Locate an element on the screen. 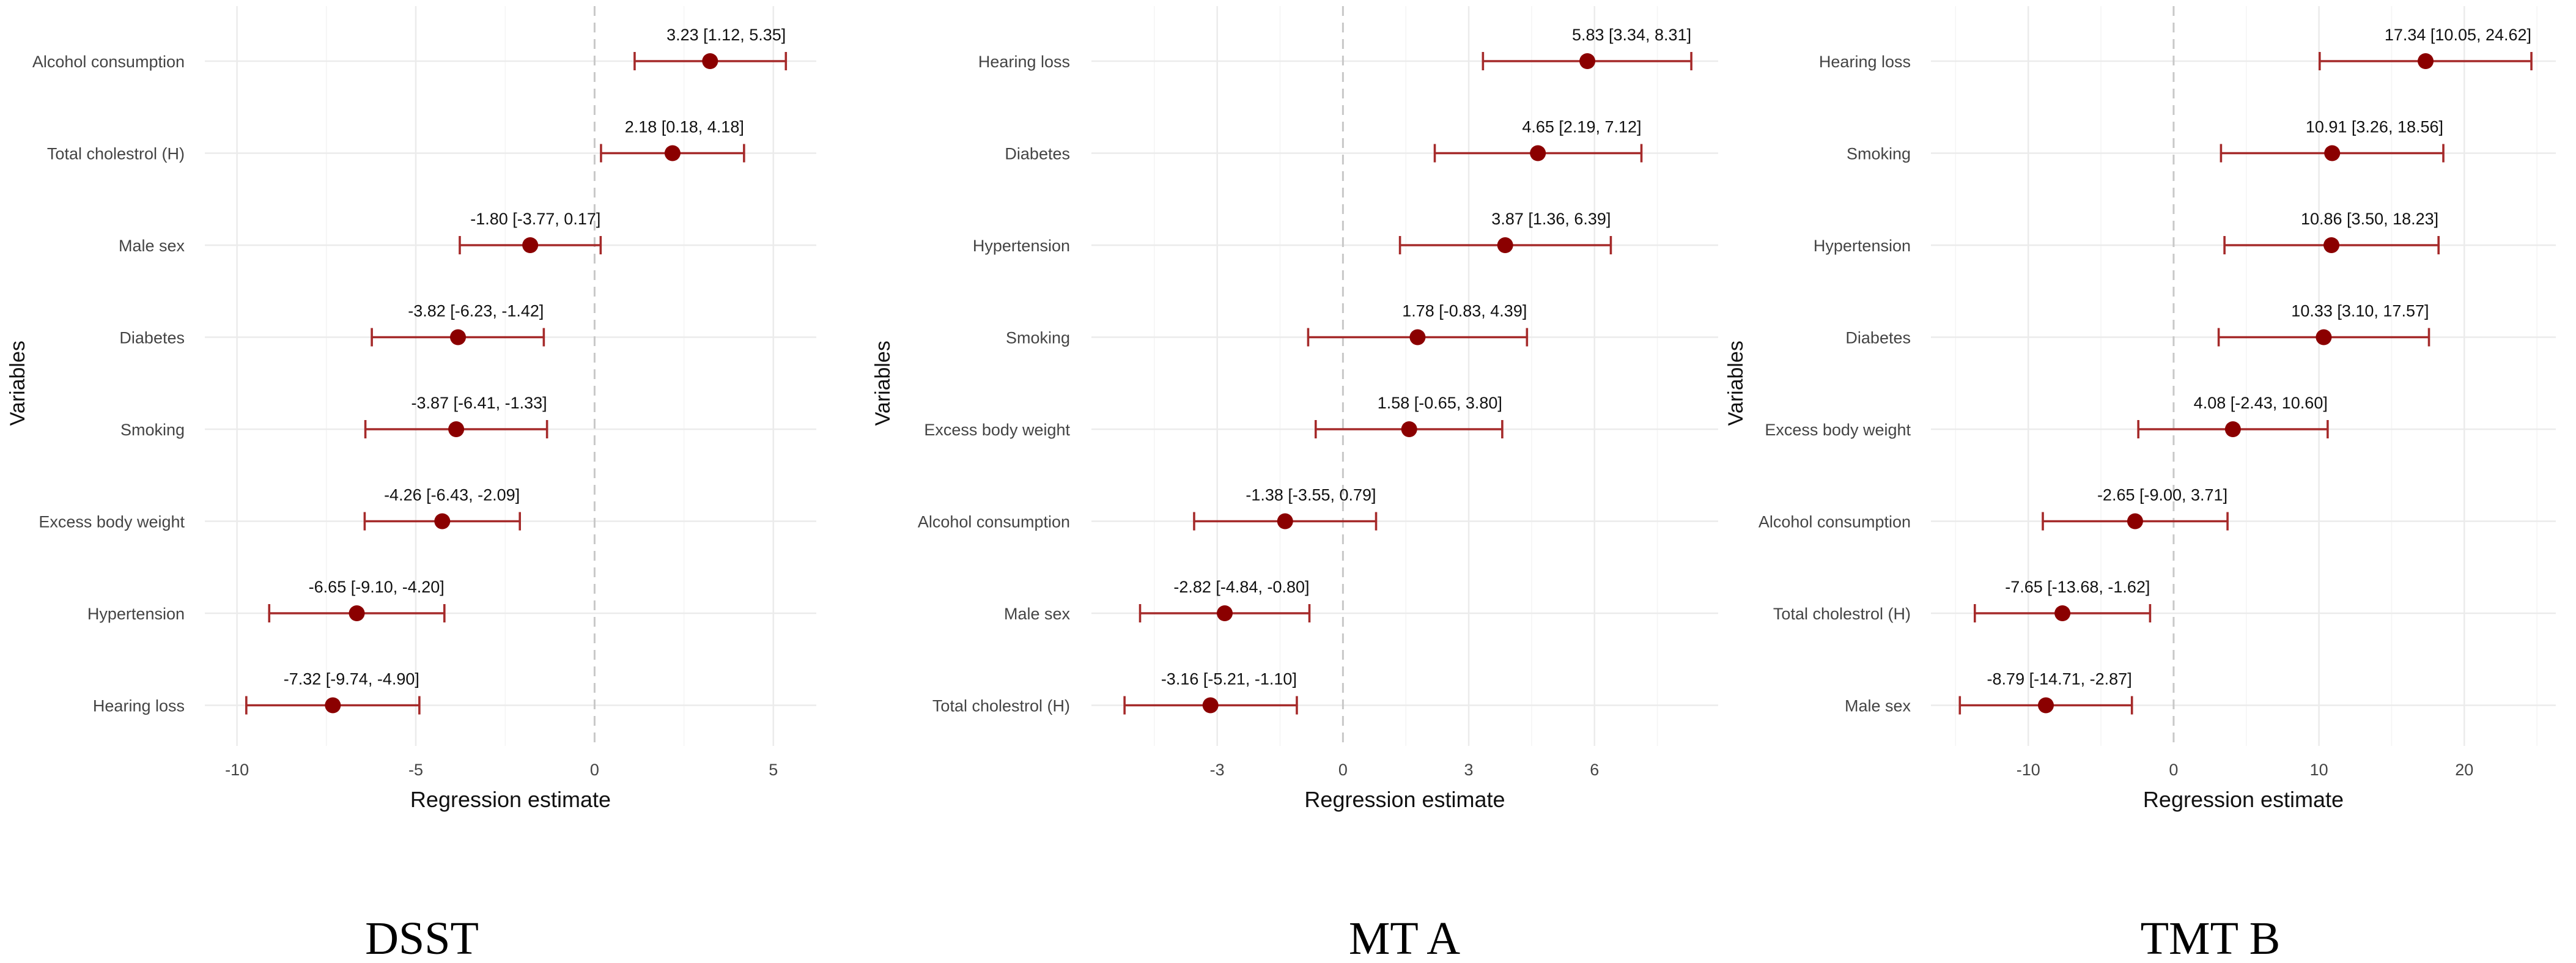 The image size is (2576, 963). panel-title: DSST is located at coordinates (422, 938).